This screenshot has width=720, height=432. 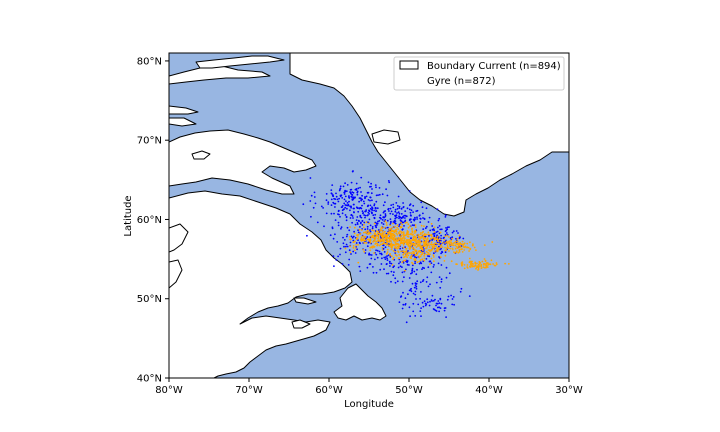 I want to click on x-tick-label: 40°W, so click(x=489, y=390).